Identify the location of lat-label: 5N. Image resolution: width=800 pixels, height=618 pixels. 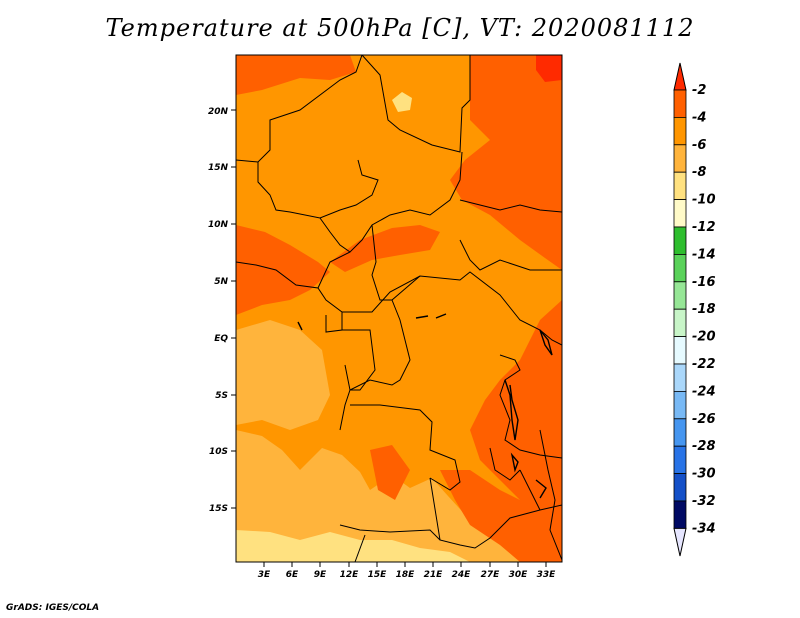
(221, 282).